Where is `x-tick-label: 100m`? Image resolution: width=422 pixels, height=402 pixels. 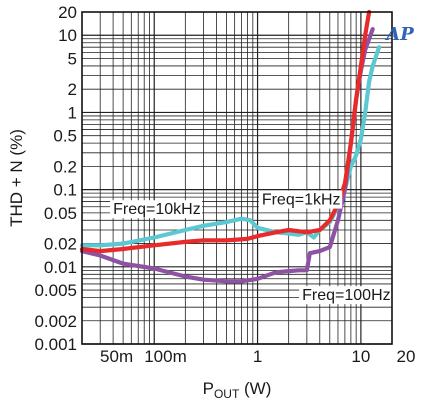 x-tick-label: 100m is located at coordinates (165, 356).